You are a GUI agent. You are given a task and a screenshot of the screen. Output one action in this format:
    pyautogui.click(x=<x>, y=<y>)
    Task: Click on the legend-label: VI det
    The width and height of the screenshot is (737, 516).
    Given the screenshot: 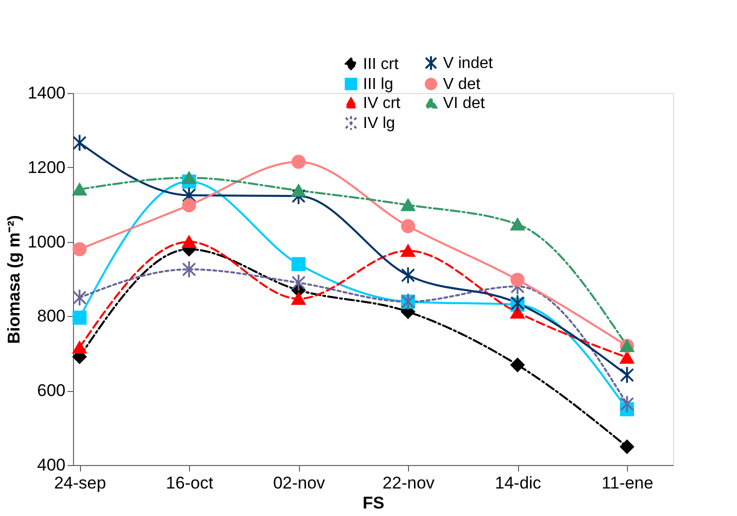 What is the action you would take?
    pyautogui.click(x=464, y=103)
    